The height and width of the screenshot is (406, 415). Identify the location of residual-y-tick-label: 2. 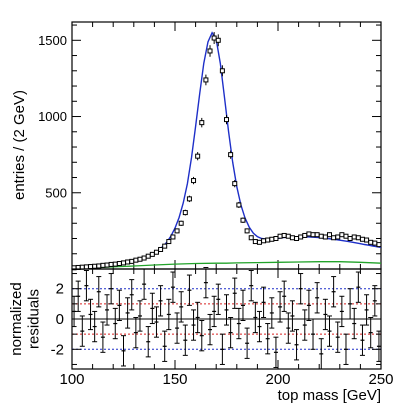
(60, 289).